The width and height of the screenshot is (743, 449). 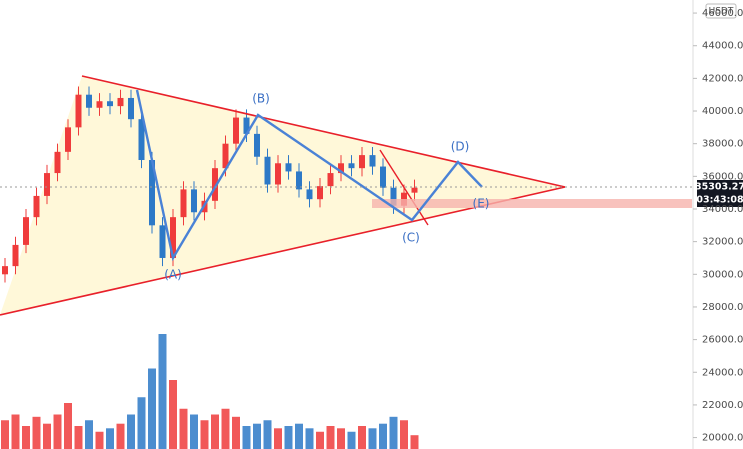 What do you see at coordinates (722, 242) in the screenshot?
I see `y-tick-label: 32000.00` at bounding box center [722, 242].